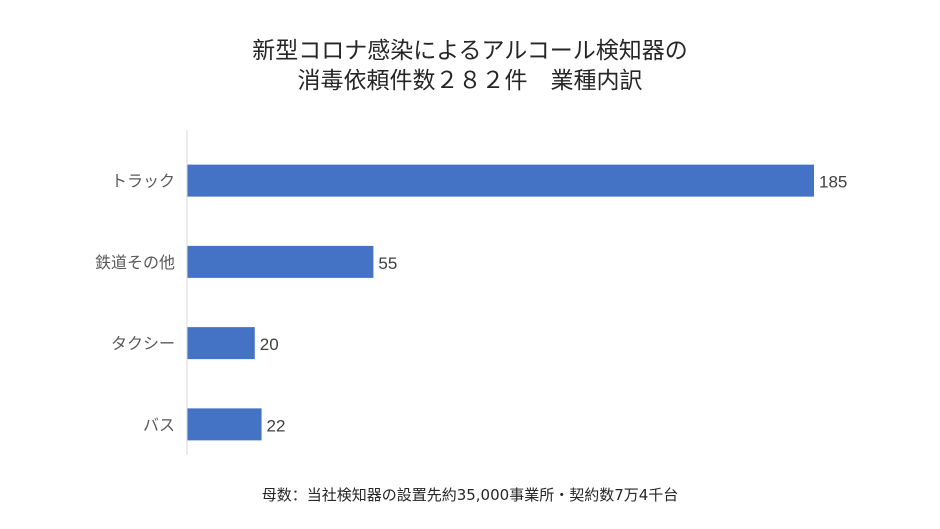 This screenshot has width=940, height=529. I want to click on category-label: タクシー, so click(143, 343).